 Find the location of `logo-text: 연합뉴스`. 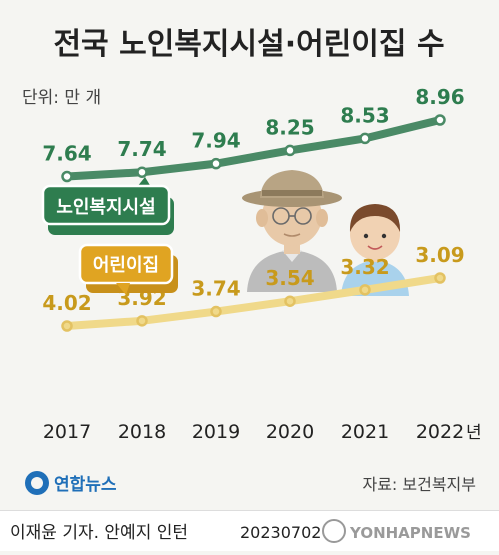

logo-text: 연합뉴스 is located at coordinates (85, 484).